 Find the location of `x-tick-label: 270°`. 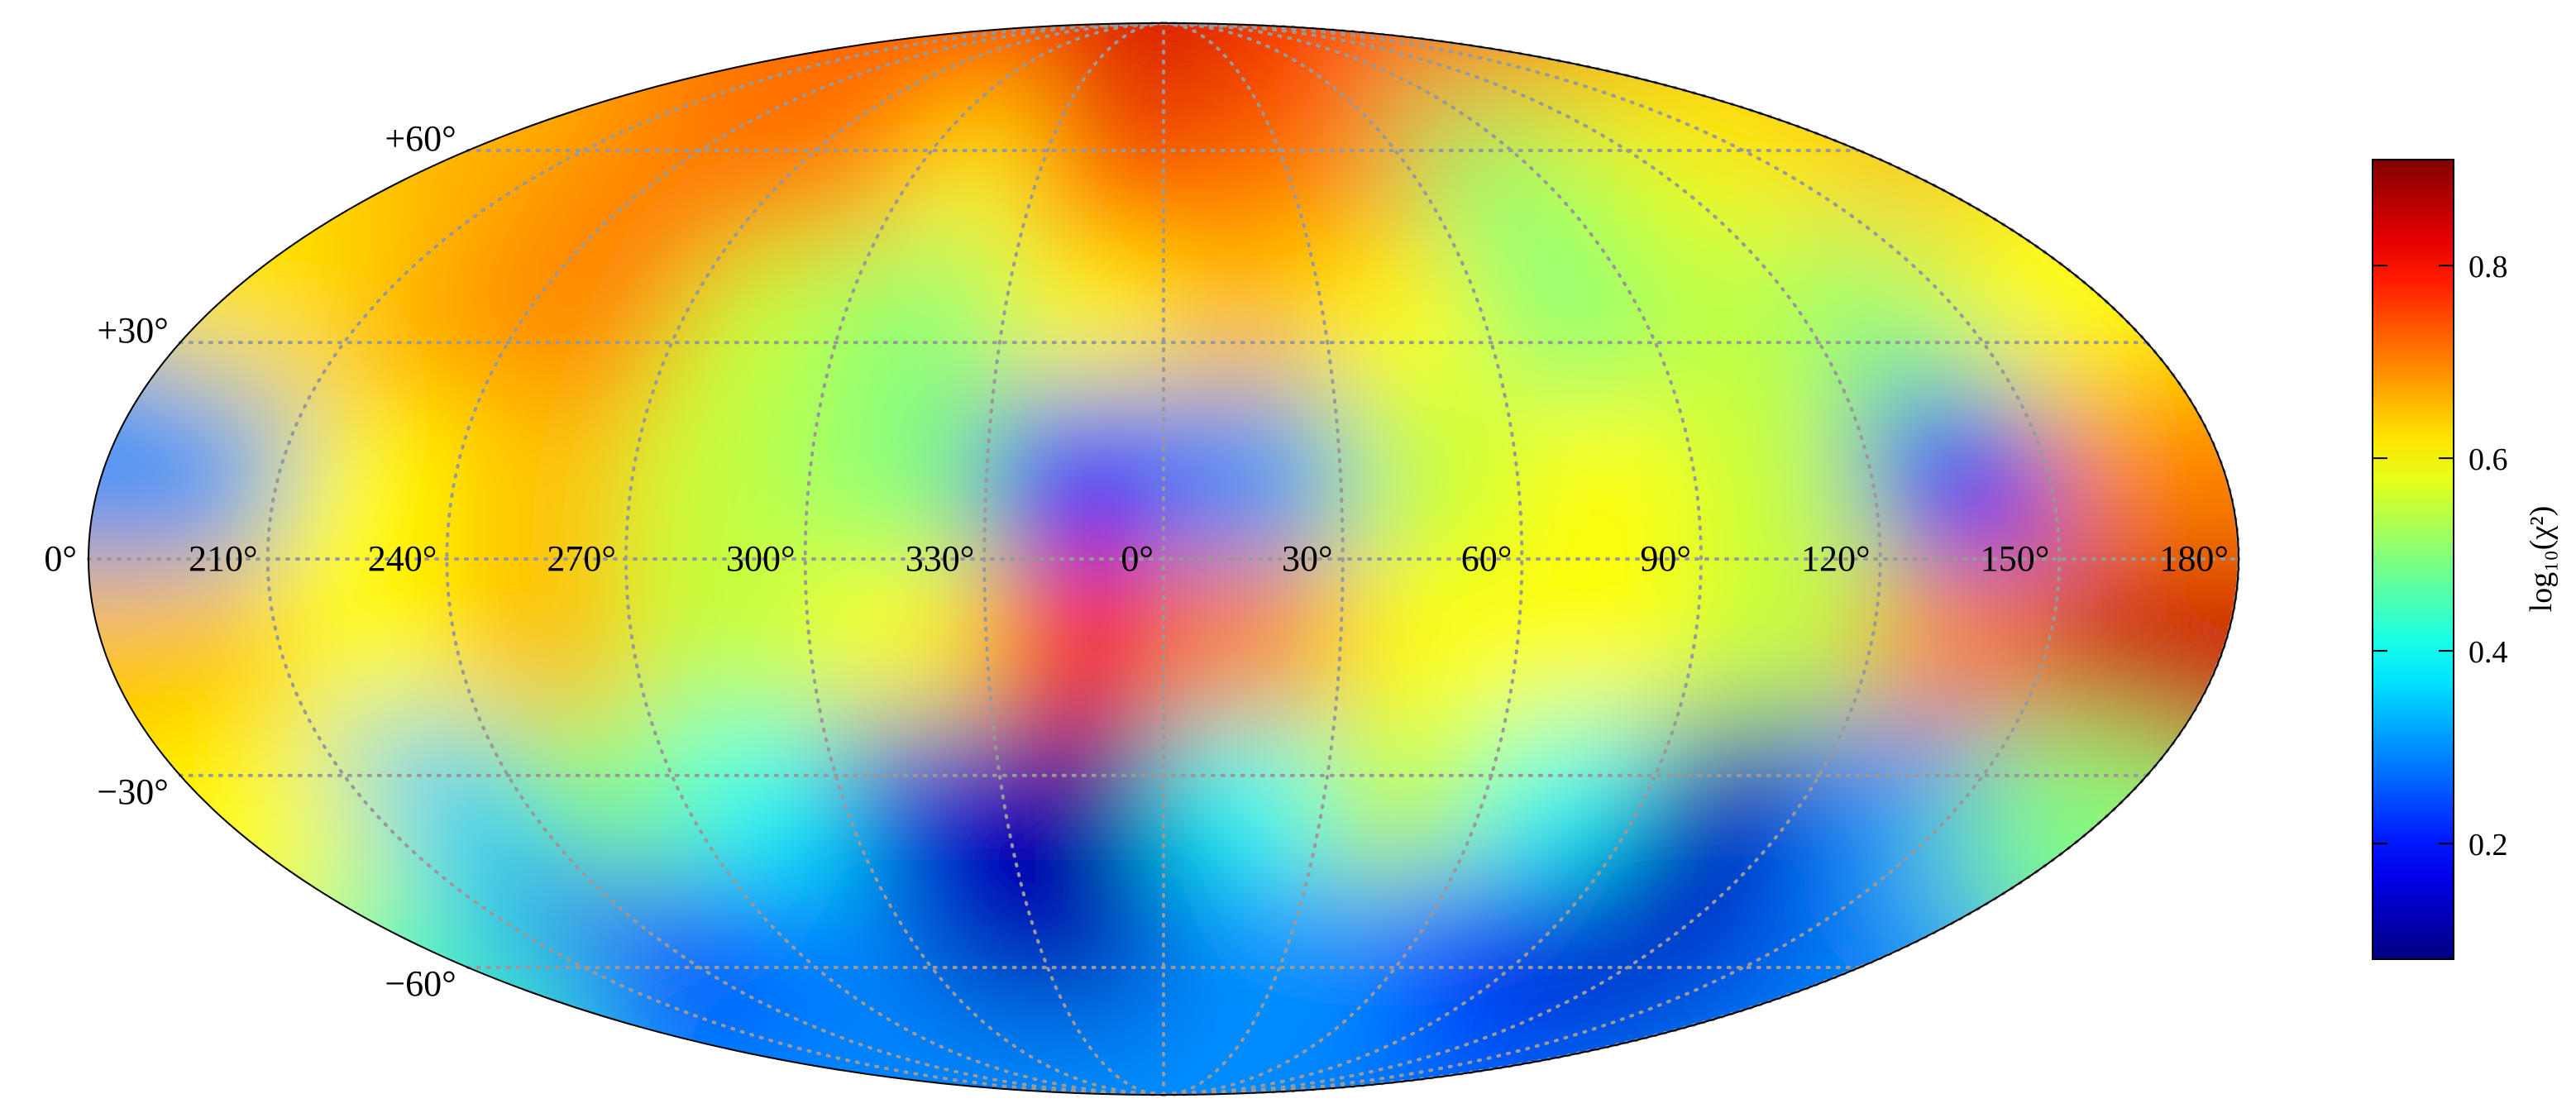

x-tick-label: 270° is located at coordinates (581, 558).